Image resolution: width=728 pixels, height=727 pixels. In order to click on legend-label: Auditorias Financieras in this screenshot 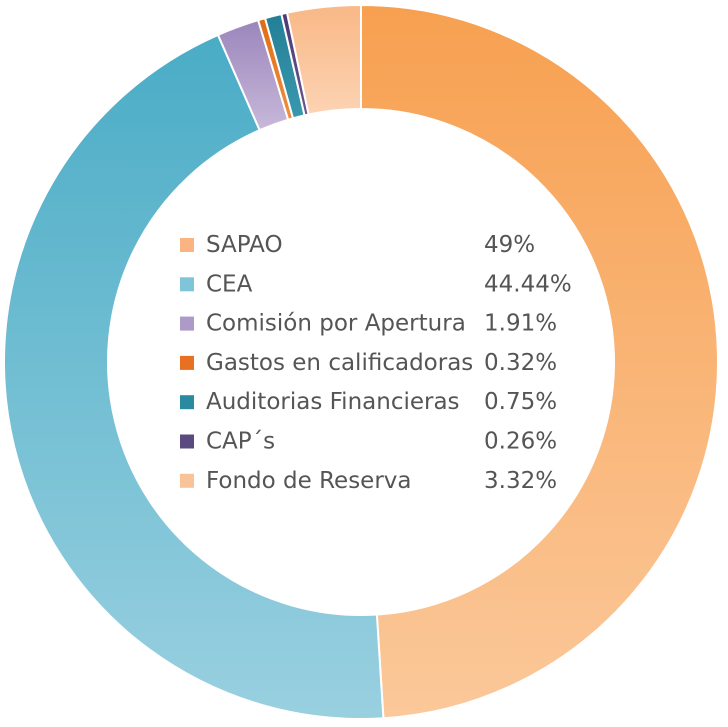, I will do `click(333, 402)`.